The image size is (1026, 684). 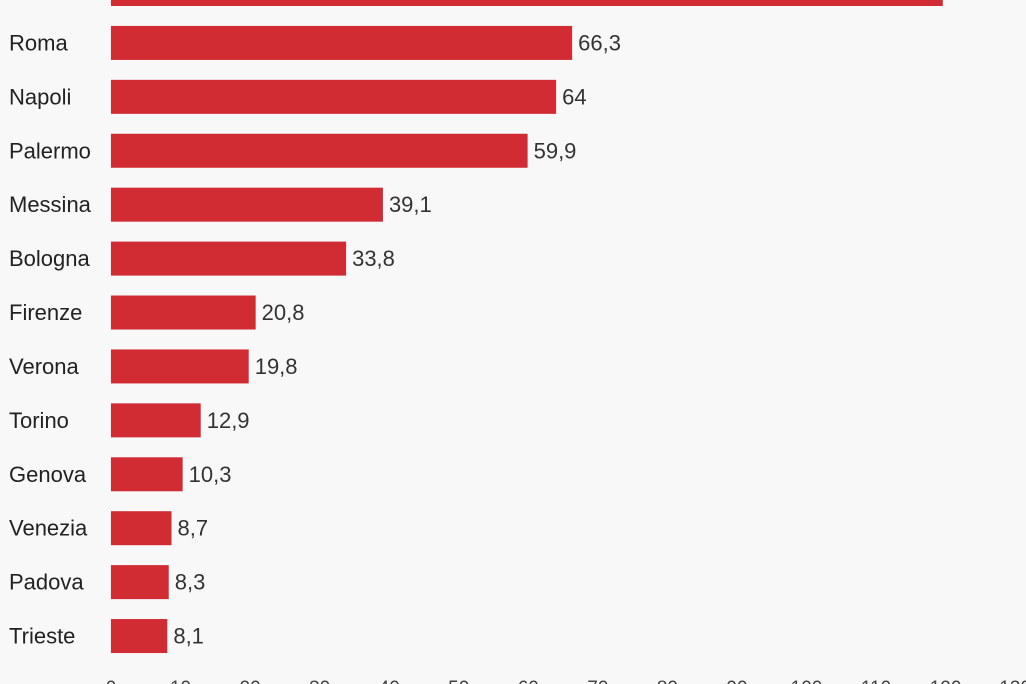 What do you see at coordinates (342, 42) in the screenshot?
I see `bar-roma` at bounding box center [342, 42].